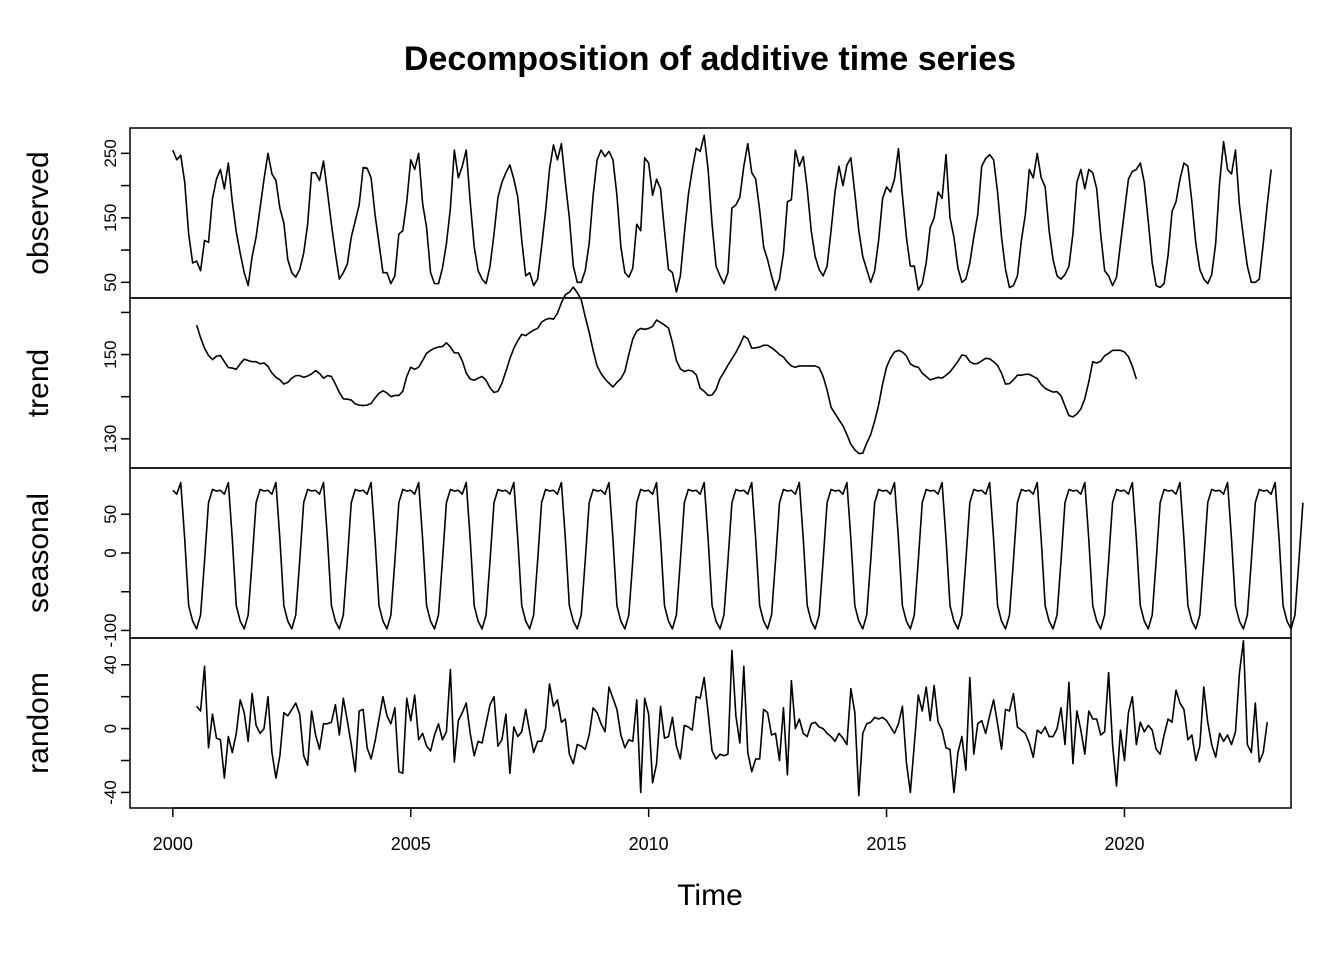 This screenshot has height=960, width=1344. What do you see at coordinates (710, 895) in the screenshot?
I see `x-axis-label: Time` at bounding box center [710, 895].